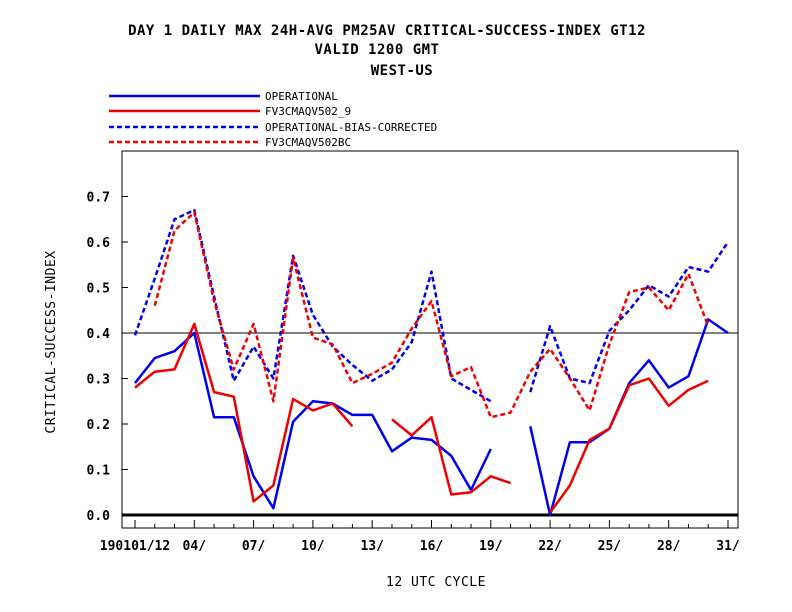 The width and height of the screenshot is (792, 612). What do you see at coordinates (98, 289) in the screenshot?
I see `y-tick-label: 0.5` at bounding box center [98, 289].